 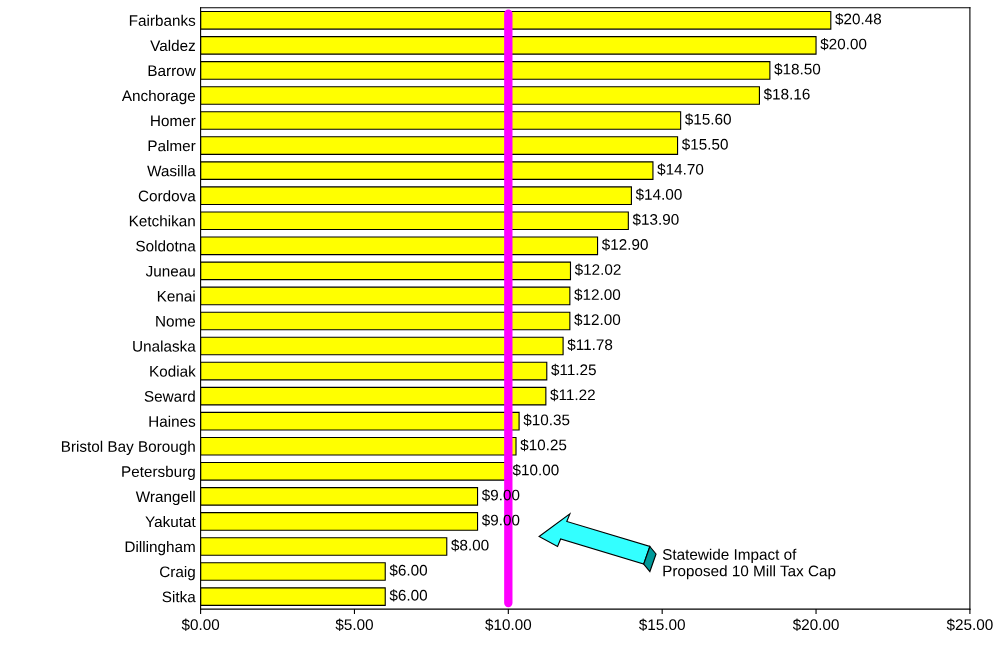 What do you see at coordinates (661, 624) in the screenshot?
I see `x-tick-label: $15.00` at bounding box center [661, 624].